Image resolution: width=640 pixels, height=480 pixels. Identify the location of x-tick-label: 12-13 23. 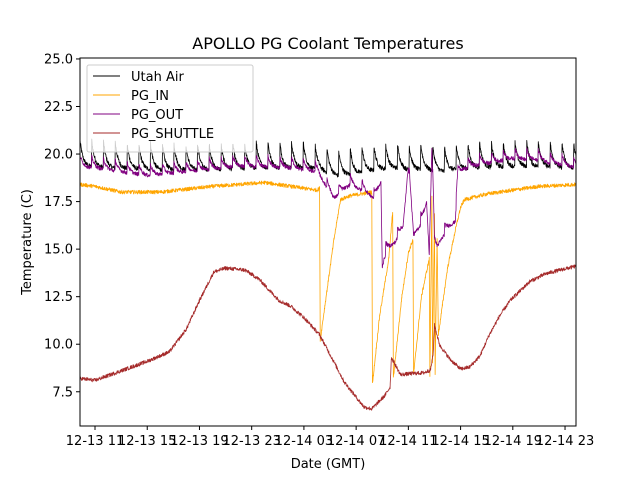
(251, 441).